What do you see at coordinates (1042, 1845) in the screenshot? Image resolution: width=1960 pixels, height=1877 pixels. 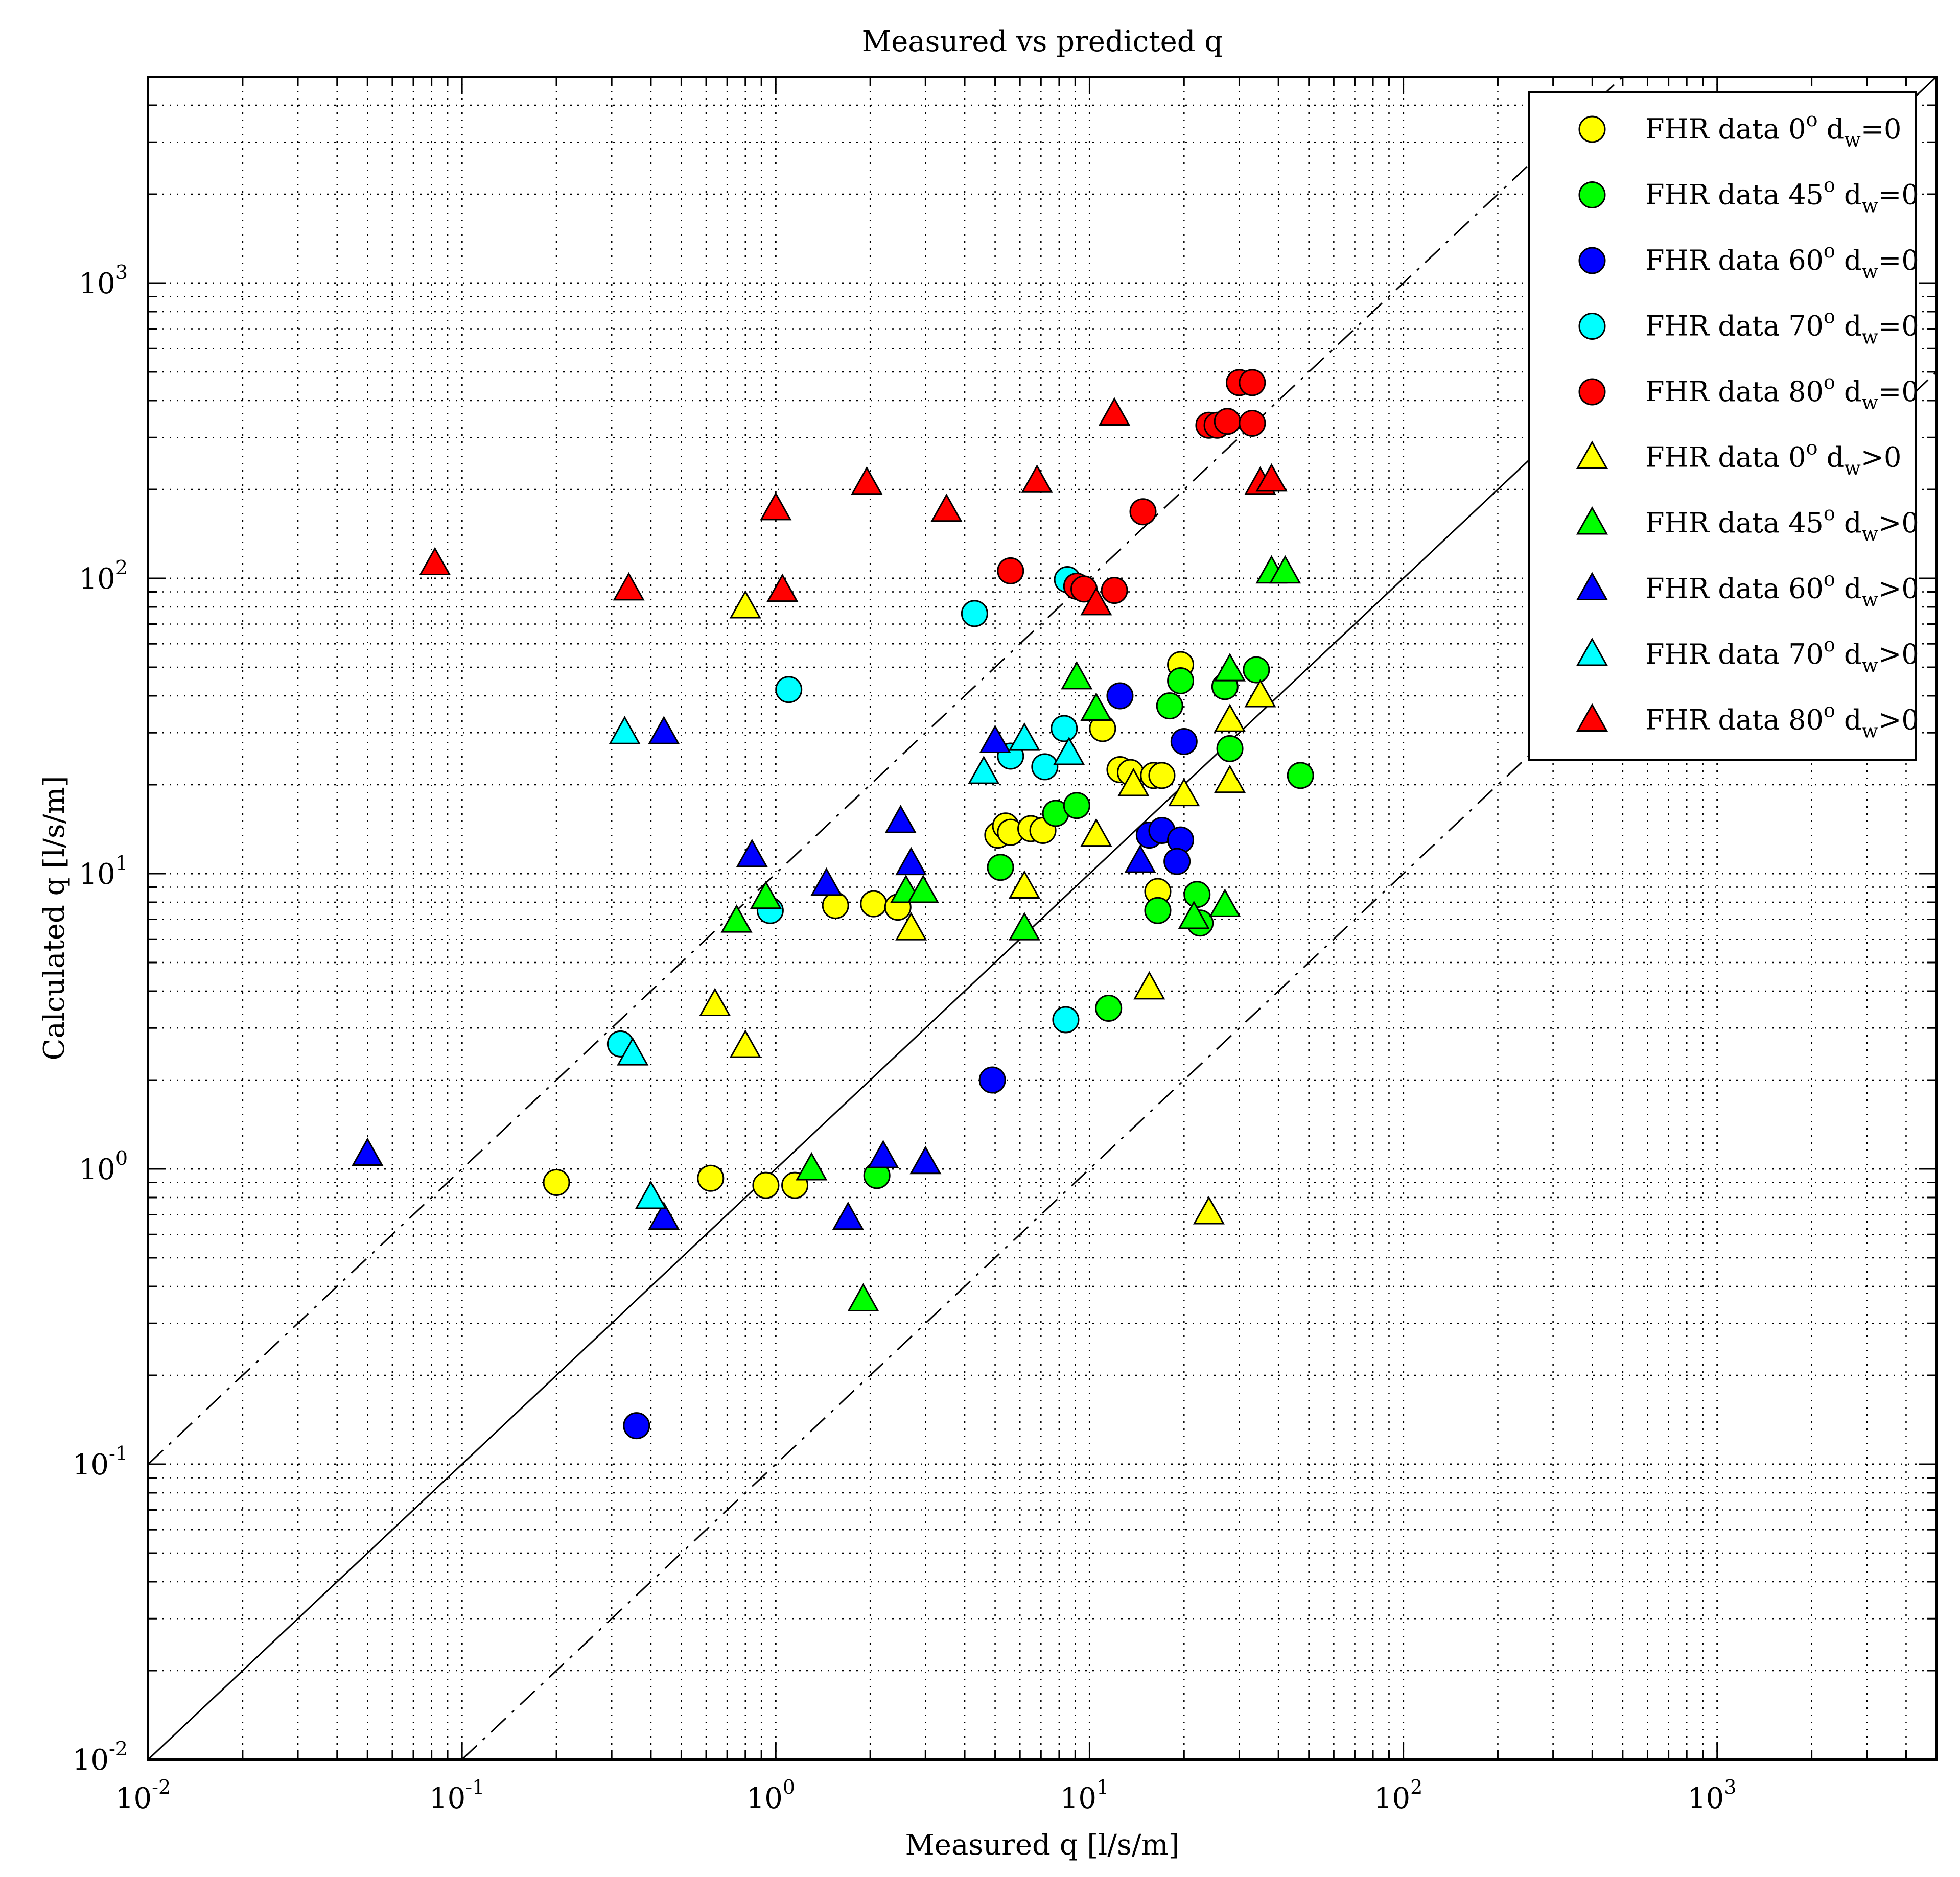 I see `x-axis-label: Measured q [l/s/m]` at bounding box center [1042, 1845].